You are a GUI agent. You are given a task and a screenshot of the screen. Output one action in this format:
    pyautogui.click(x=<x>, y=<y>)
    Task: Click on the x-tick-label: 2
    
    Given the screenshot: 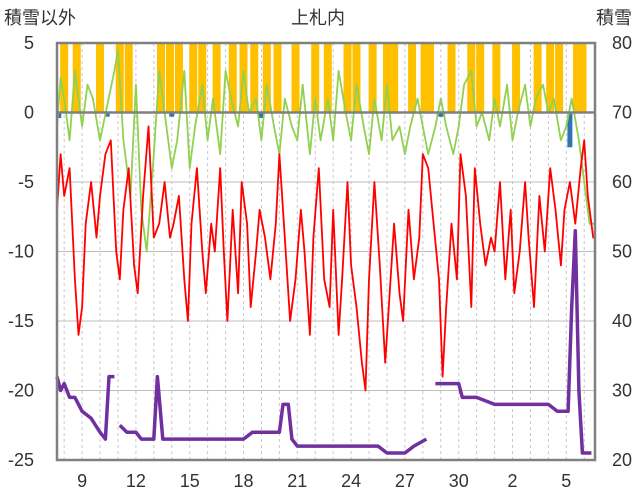 What is the action you would take?
    pyautogui.click(x=512, y=481)
    